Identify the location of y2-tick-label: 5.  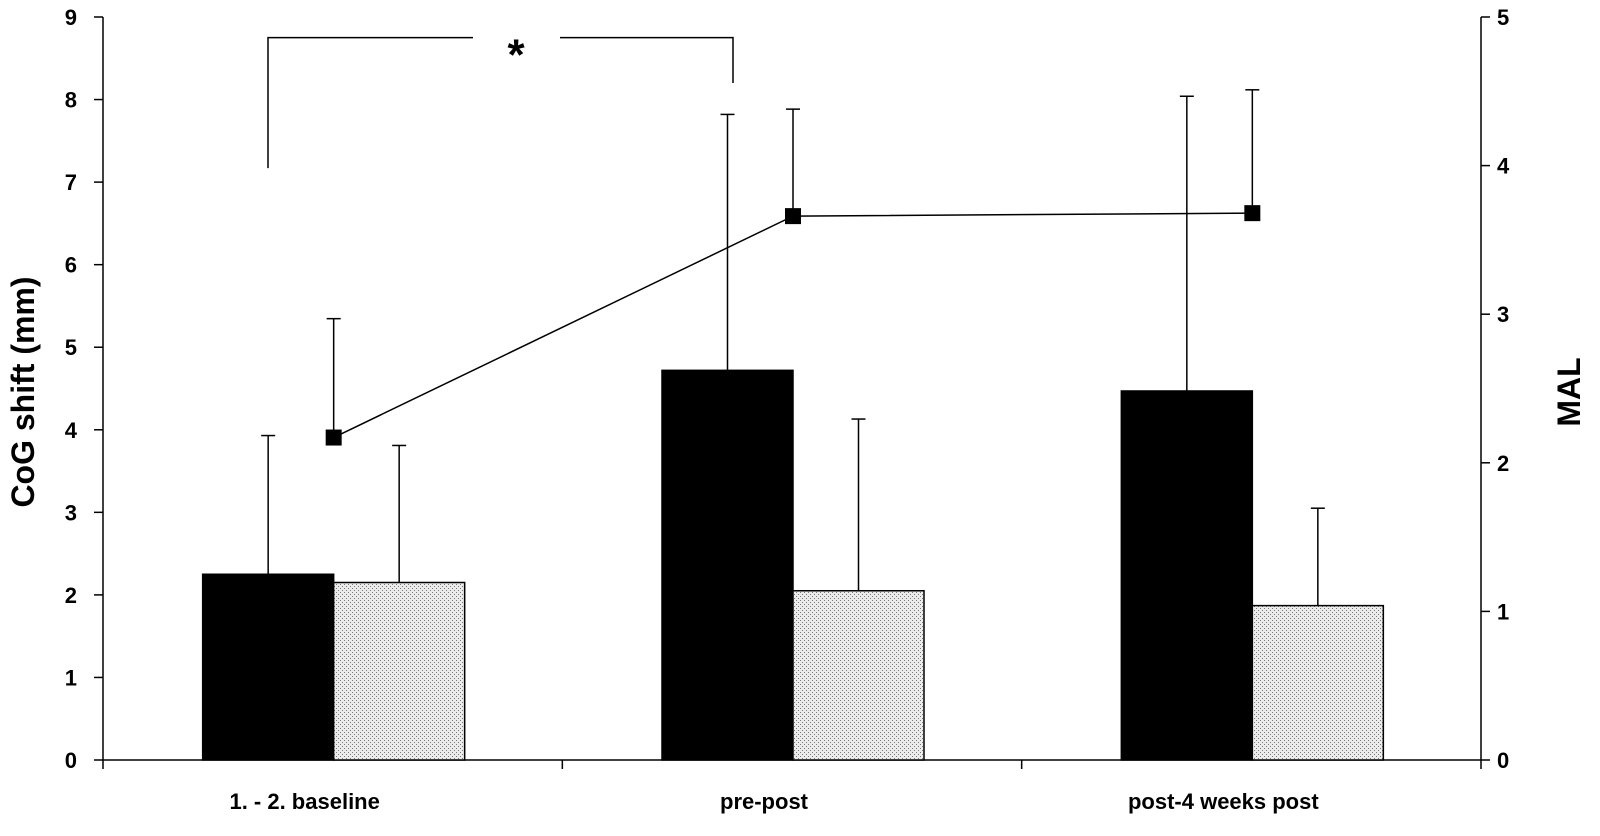
(1503, 17).